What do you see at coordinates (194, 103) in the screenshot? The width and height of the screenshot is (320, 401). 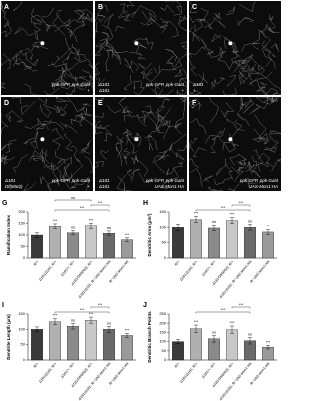 I see `panel-letter: F` at bounding box center [194, 103].